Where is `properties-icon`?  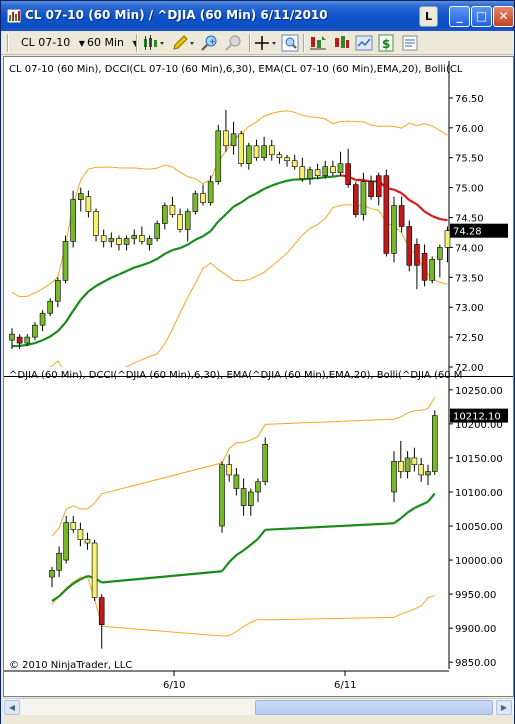
properties-icon is located at coordinates (364, 43).